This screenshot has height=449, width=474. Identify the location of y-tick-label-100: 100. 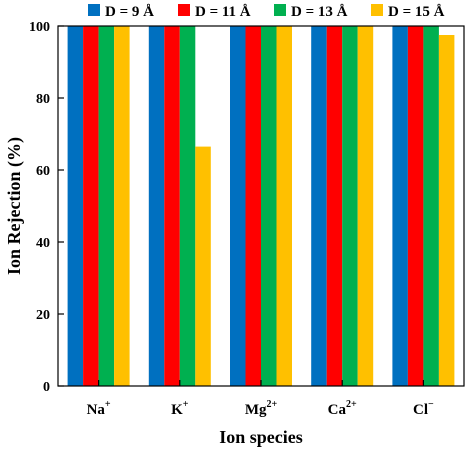
(39, 27).